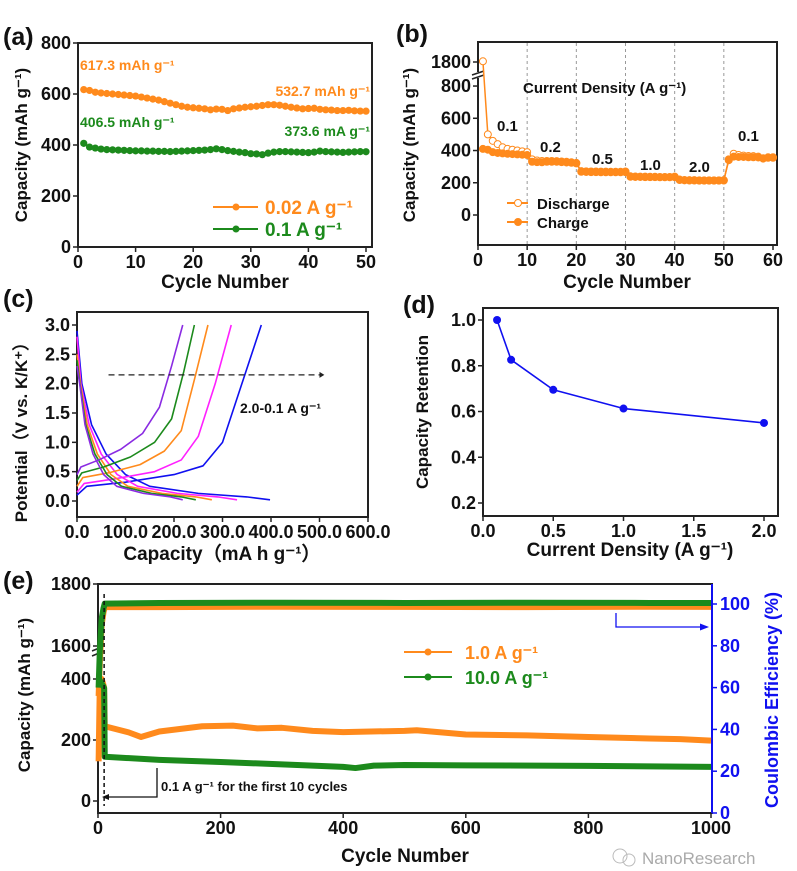 The width and height of the screenshot is (797, 871). Describe the element at coordinates (57, 354) in the screenshot. I see `y-tick-label: 2.5` at that location.